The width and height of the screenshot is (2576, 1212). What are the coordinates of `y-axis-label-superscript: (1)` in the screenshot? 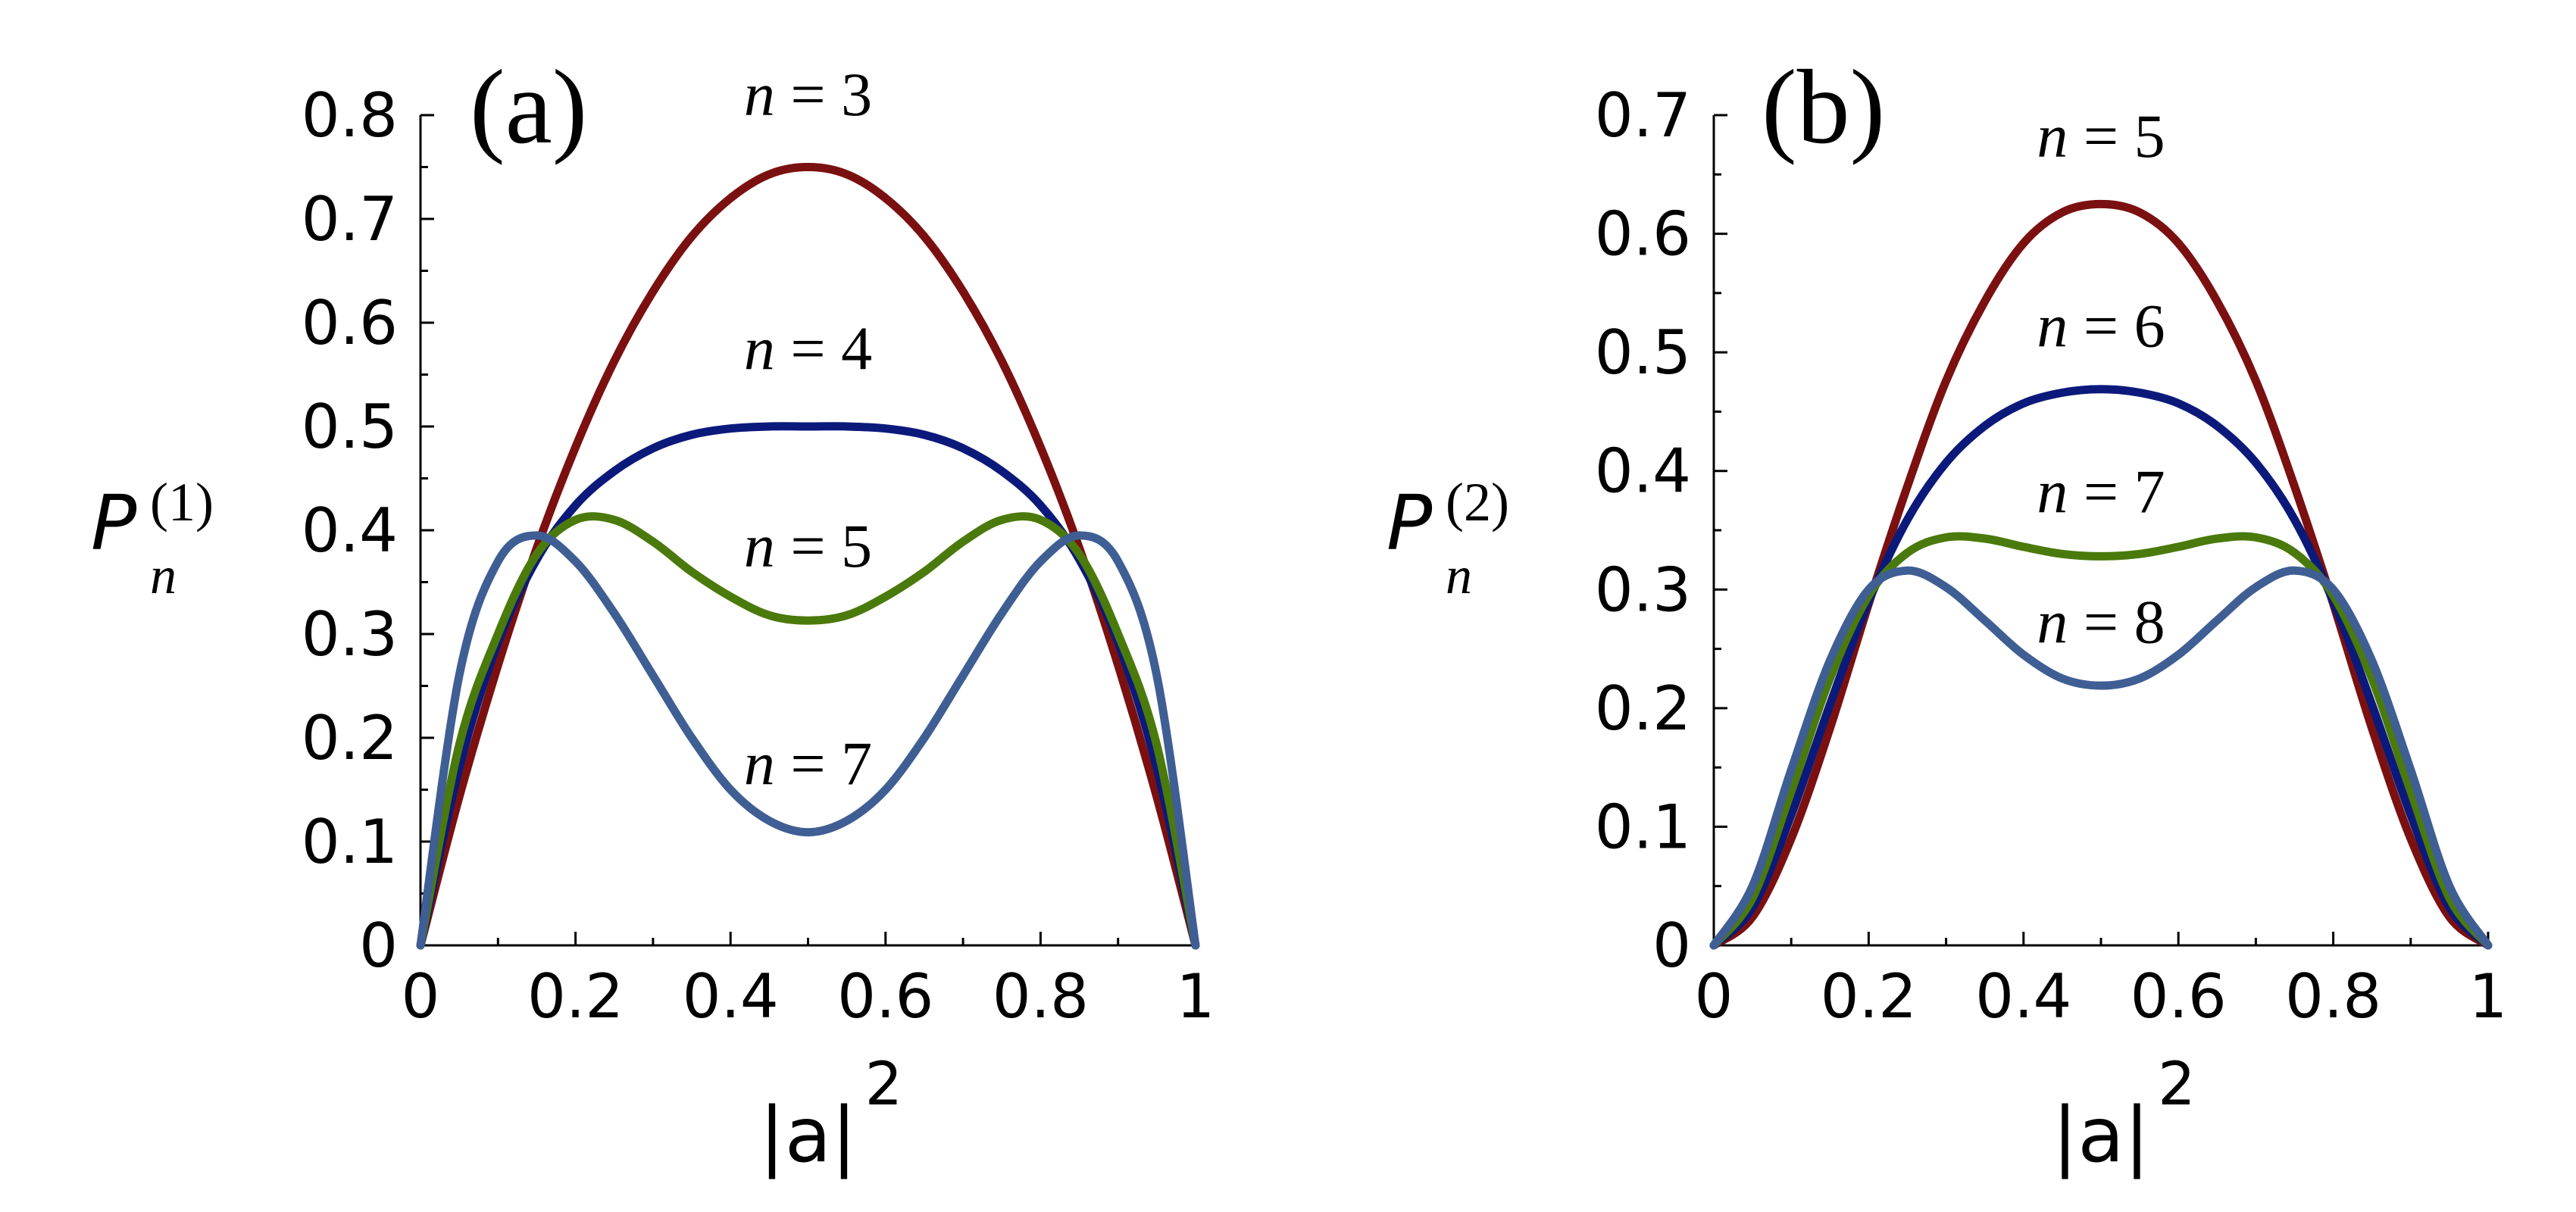 It's located at (182, 502).